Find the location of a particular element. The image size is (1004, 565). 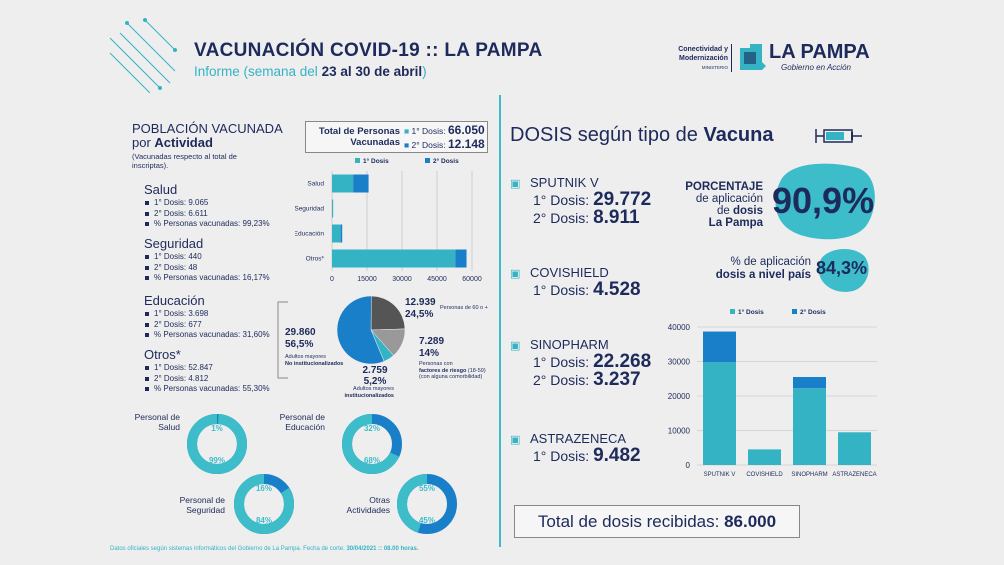

y-tick-label: Educación is located at coordinates (309, 234).